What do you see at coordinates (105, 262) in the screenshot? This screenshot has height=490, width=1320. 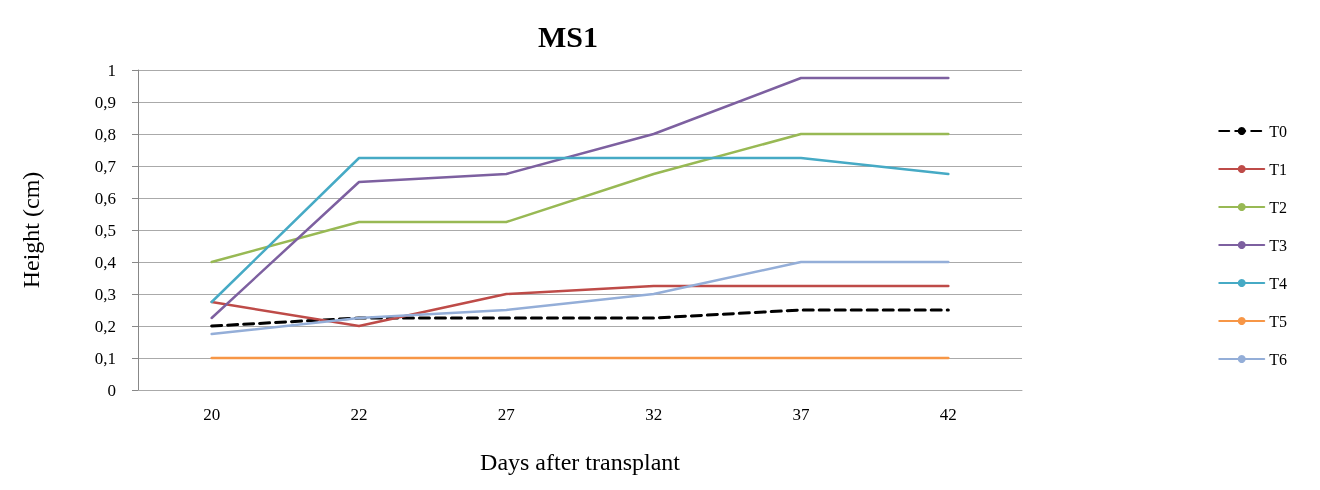 I see `y-tick-label: 0,4` at bounding box center [105, 262].